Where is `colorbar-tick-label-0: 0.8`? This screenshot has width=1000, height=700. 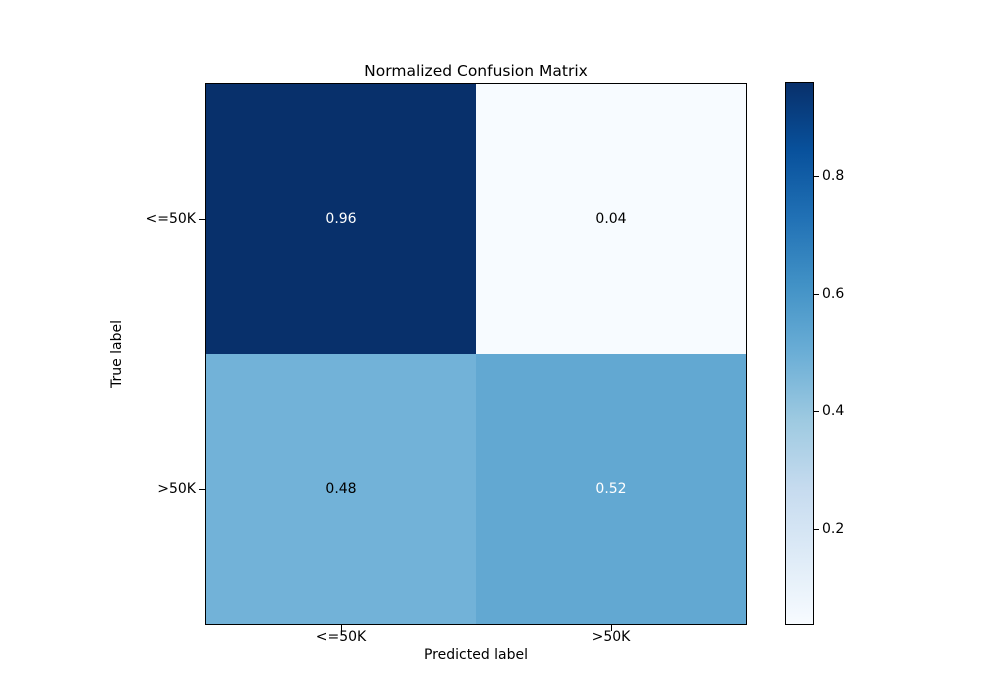
colorbar-tick-label-0: 0.8 is located at coordinates (833, 176).